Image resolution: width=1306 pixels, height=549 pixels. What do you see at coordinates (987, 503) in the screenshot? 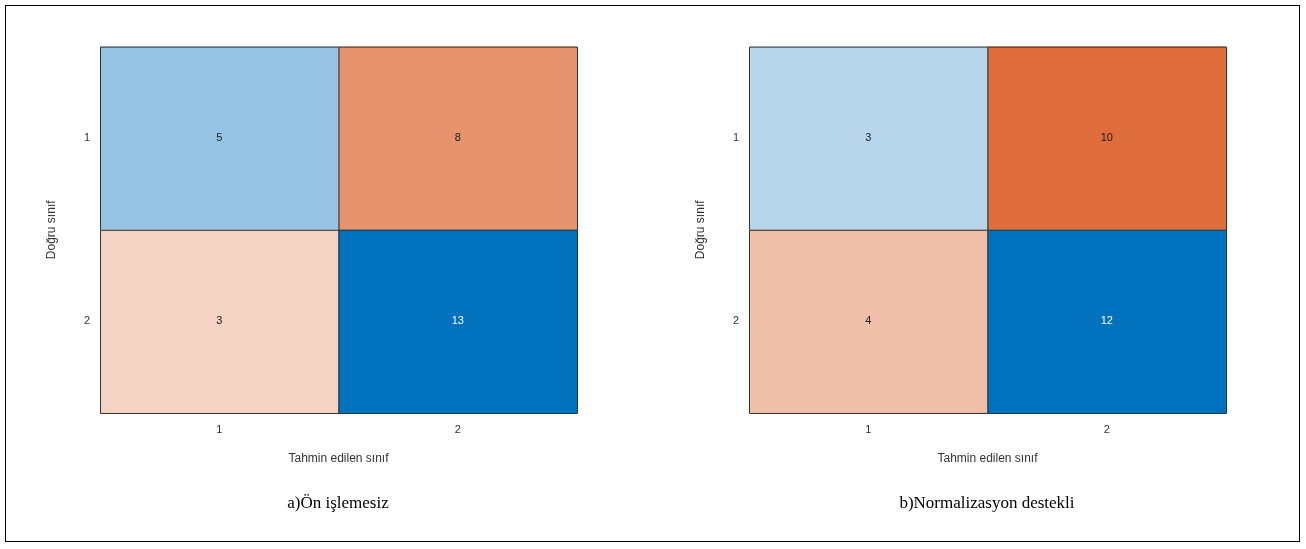
I see `text: b)Normalizasyon destekli` at bounding box center [987, 503].